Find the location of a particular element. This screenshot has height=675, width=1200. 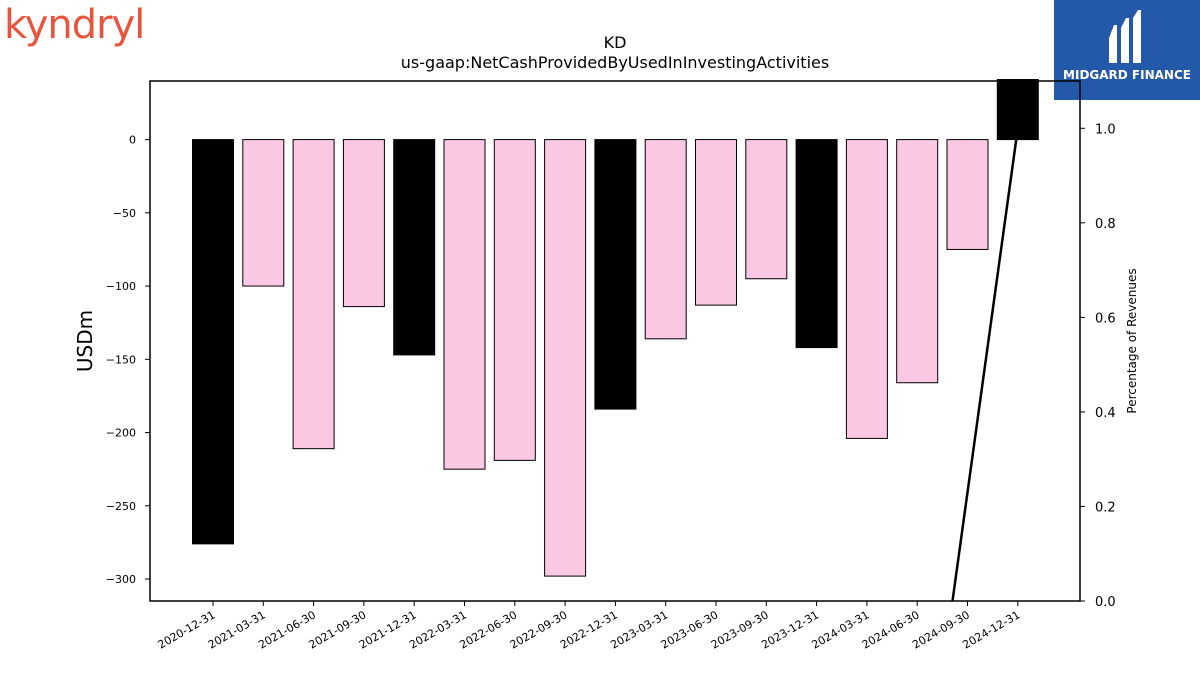

x-tick-label: 2024-12-31 is located at coordinates (991, 629).